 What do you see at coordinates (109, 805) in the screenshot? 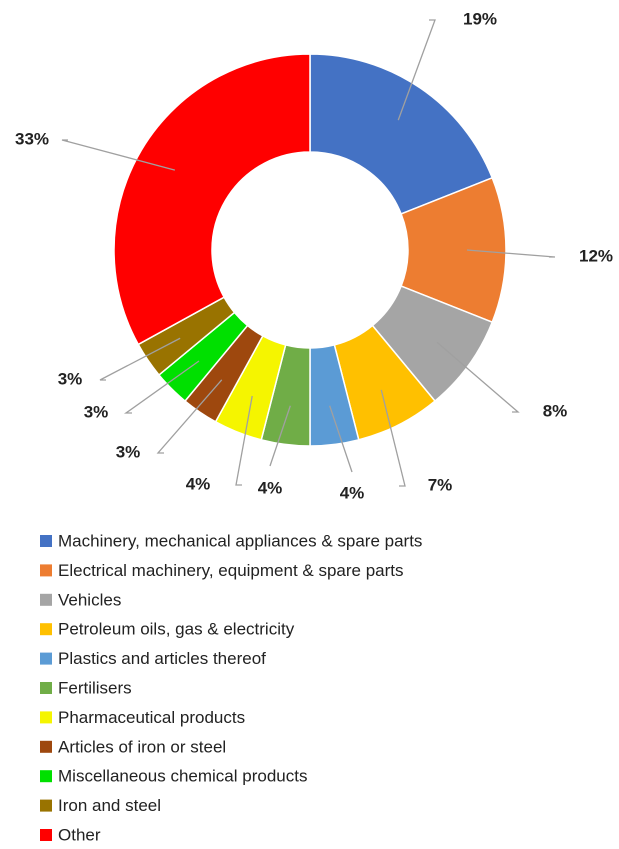
I see `legend-label: Iron and steel` at bounding box center [109, 805].